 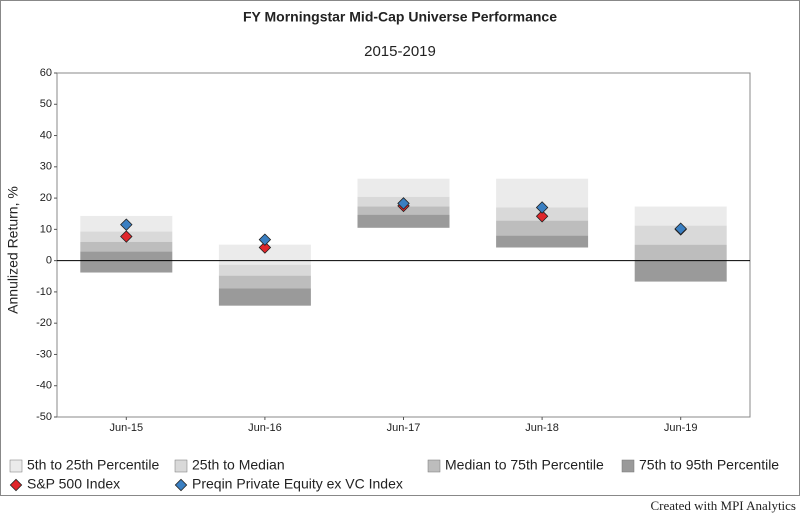 I want to click on x-tick-label: Jun-18, so click(x=542, y=428).